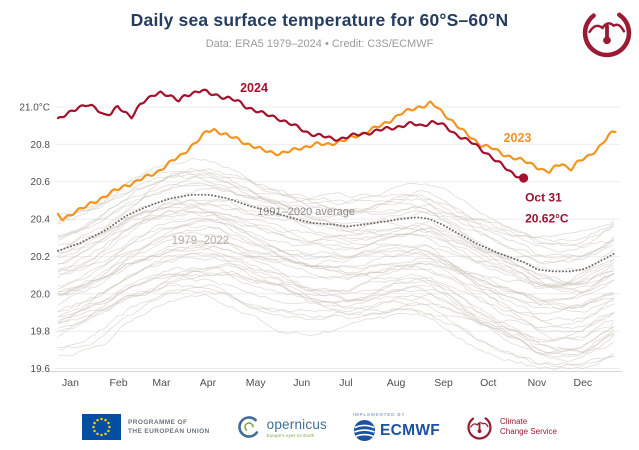 This screenshot has width=639, height=450. Describe the element at coordinates (479, 427) in the screenshot. I see `c3s-thermometer-small-icon` at that location.